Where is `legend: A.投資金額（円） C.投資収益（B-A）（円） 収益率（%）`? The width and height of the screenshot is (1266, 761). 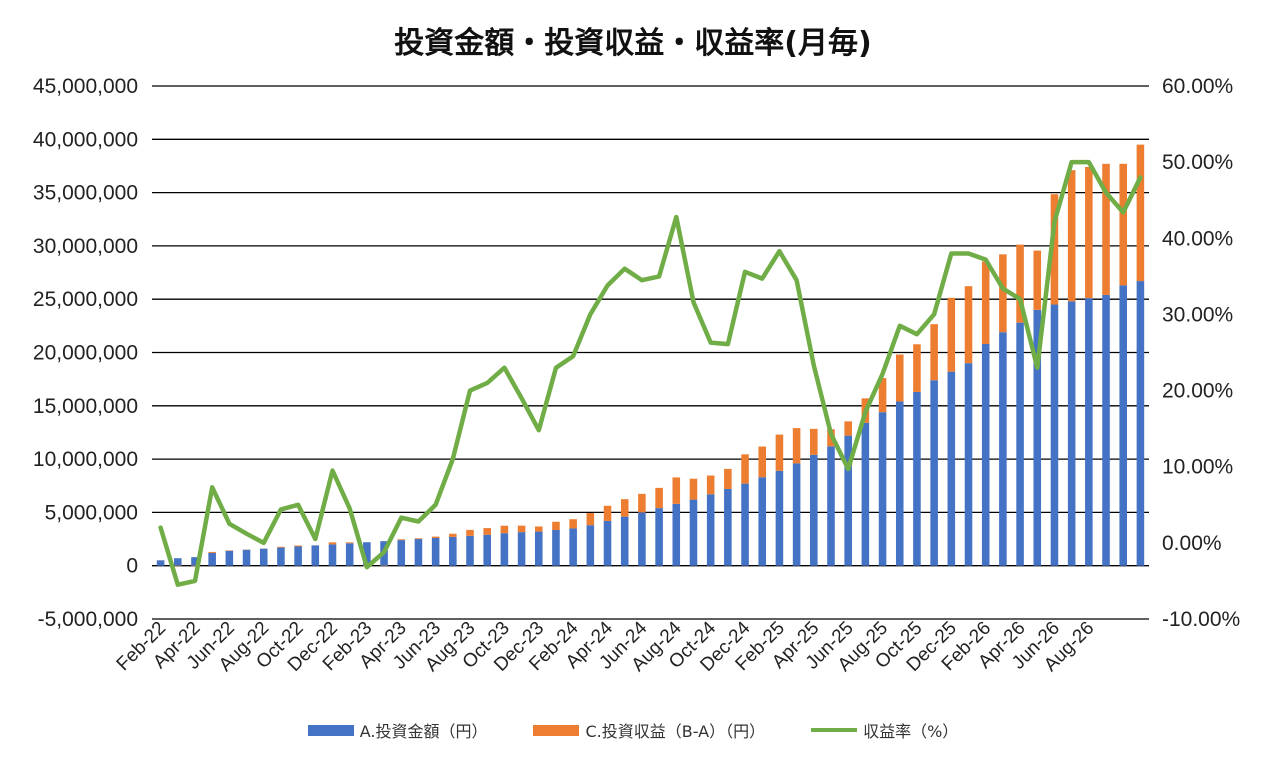 legend: A.投資金額（円） C.投資収益（B-A）（円） 収益率（%） is located at coordinates (633, 730).